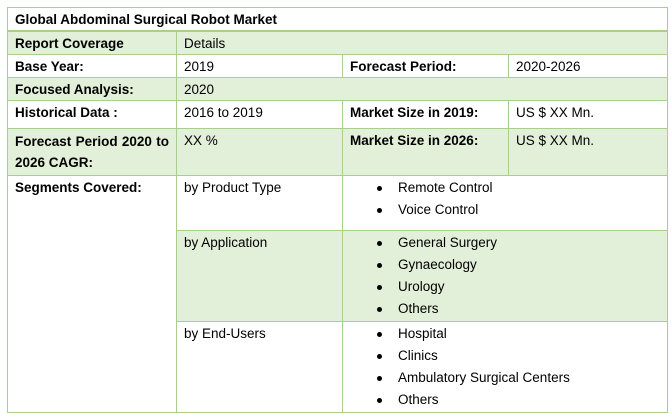 The width and height of the screenshot is (672, 413). Describe the element at coordinates (92, 66) in the screenshot. I see `base-year-label: Base Year:` at that location.